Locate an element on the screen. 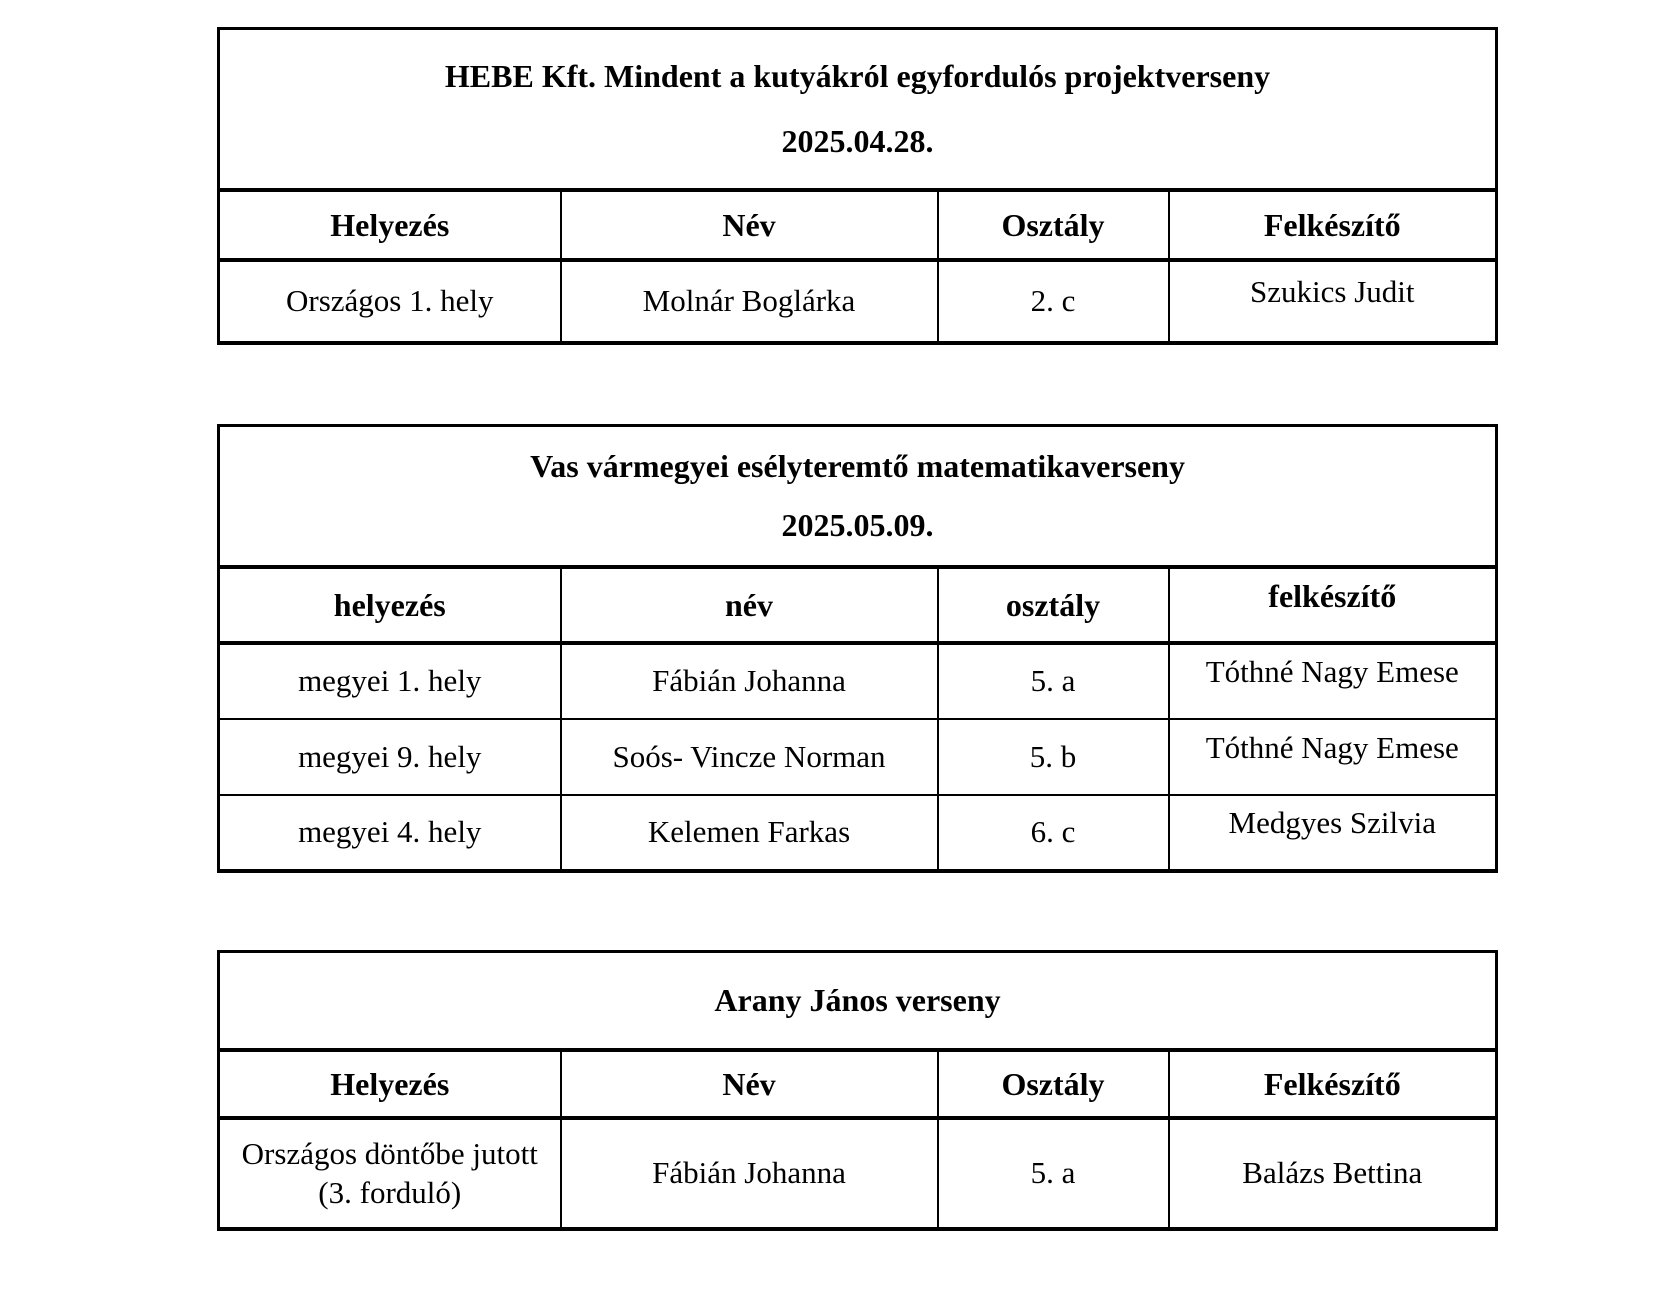  title-row: Arany János verseny is located at coordinates (857, 1001).